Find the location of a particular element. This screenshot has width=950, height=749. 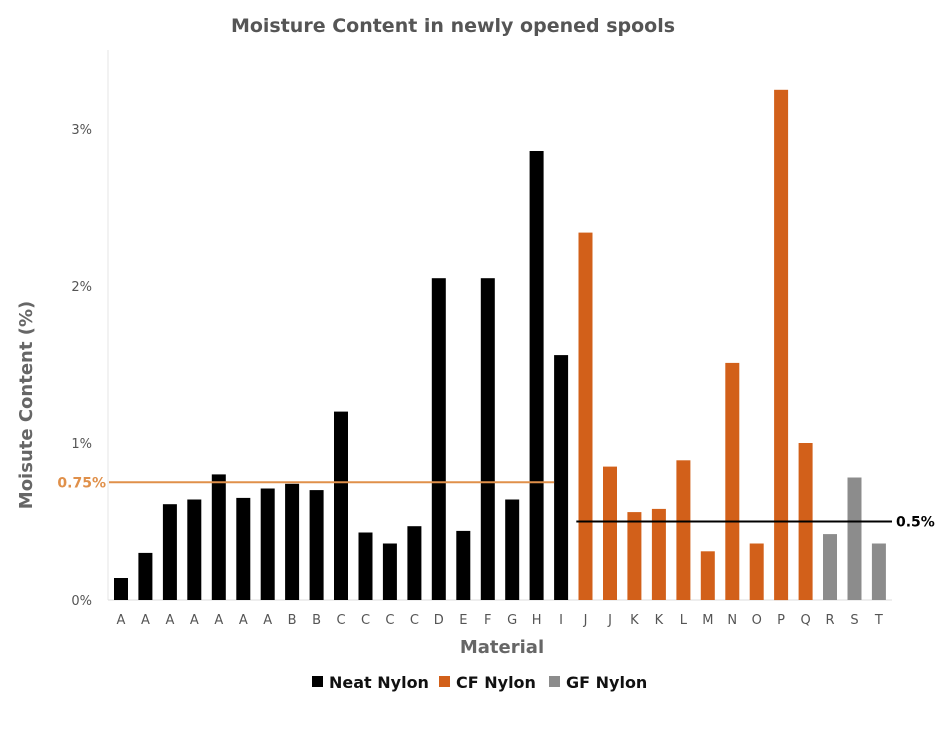

y-tick-label: 0% is located at coordinates (81, 601).